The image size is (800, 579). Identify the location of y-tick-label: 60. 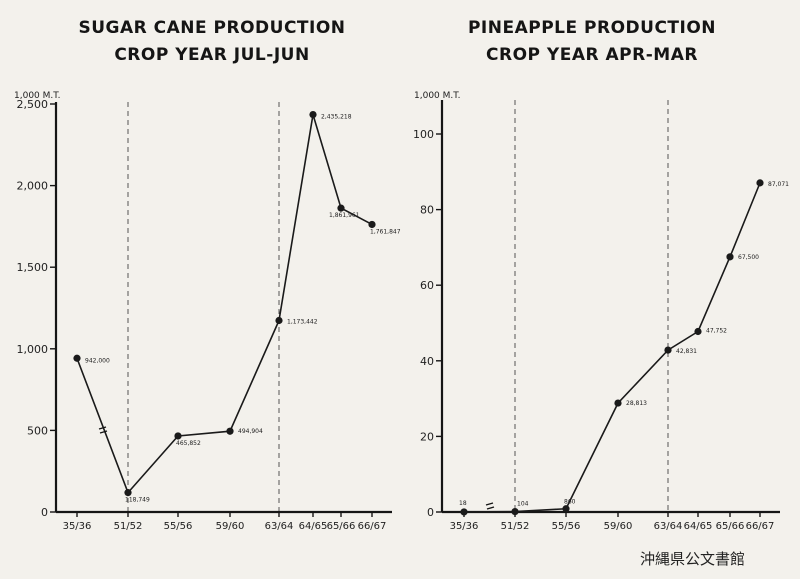
(427, 285).